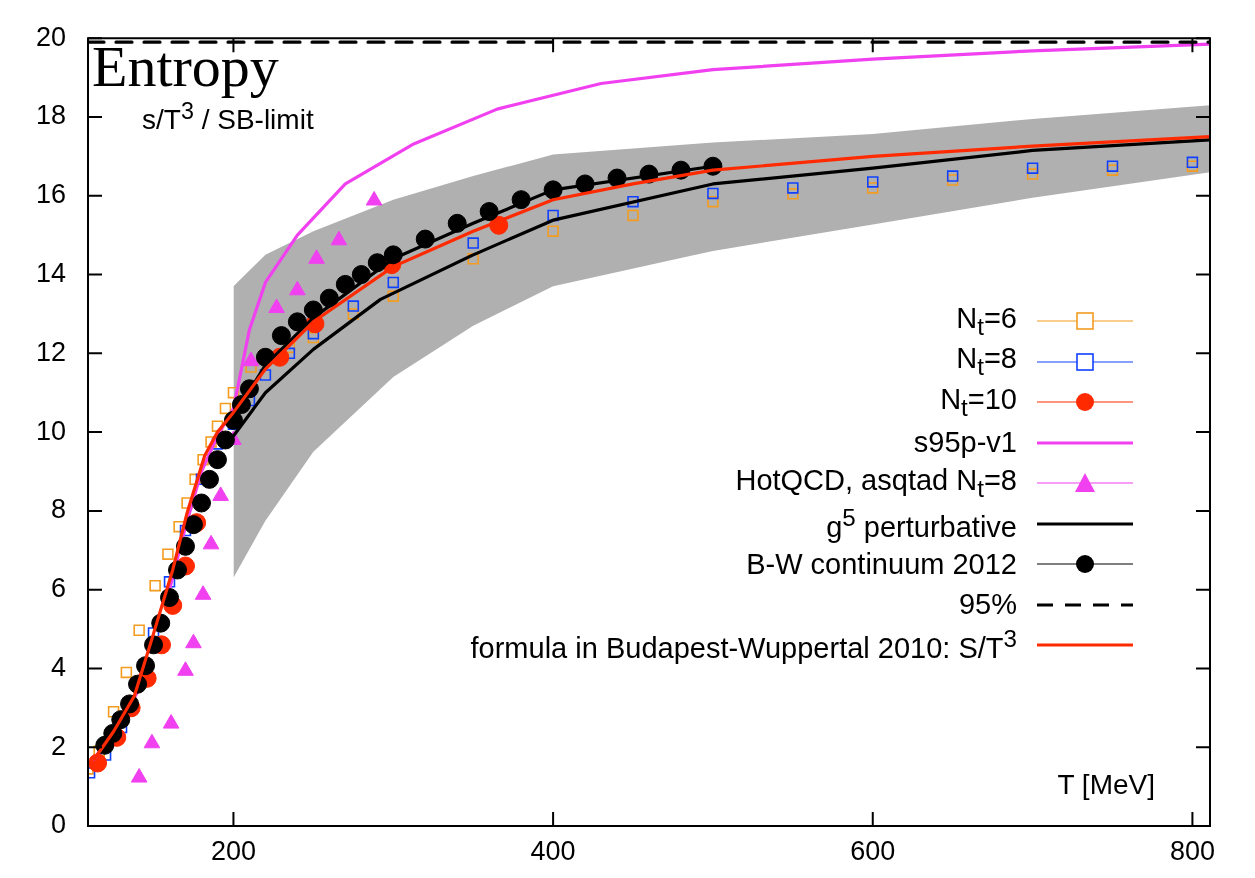  Describe the element at coordinates (978, 402) in the screenshot. I see `legend-label: N$_{t}$=10` at that location.